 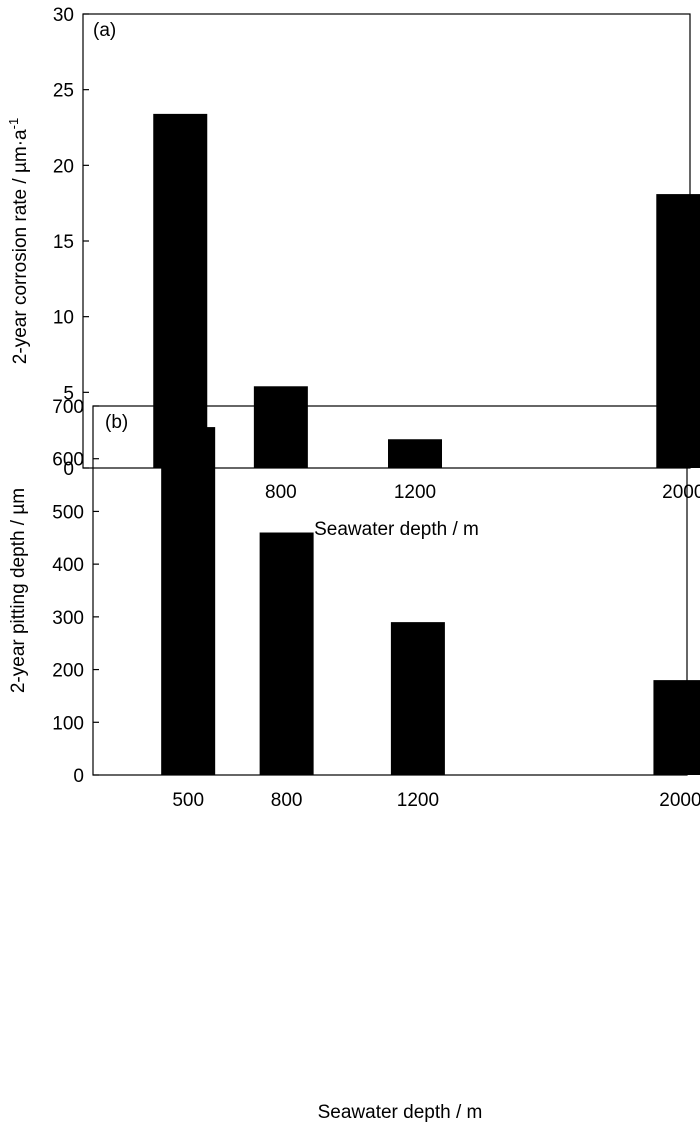 I want to click on y-tick-label: 5, so click(x=68, y=393).